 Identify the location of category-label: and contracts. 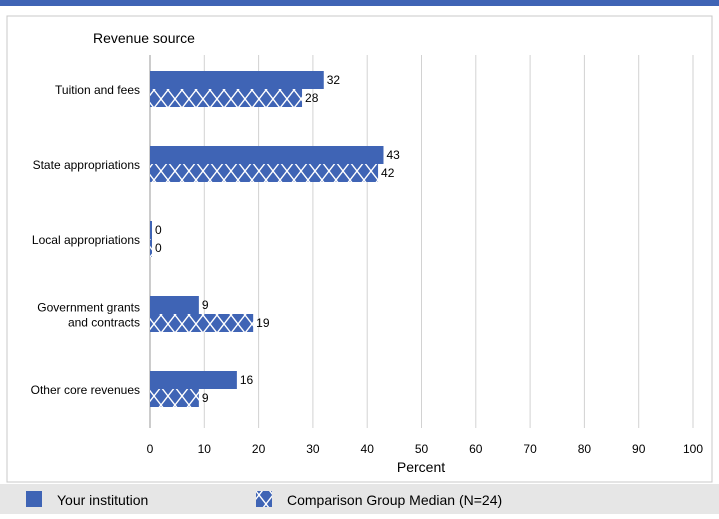
(104, 323).